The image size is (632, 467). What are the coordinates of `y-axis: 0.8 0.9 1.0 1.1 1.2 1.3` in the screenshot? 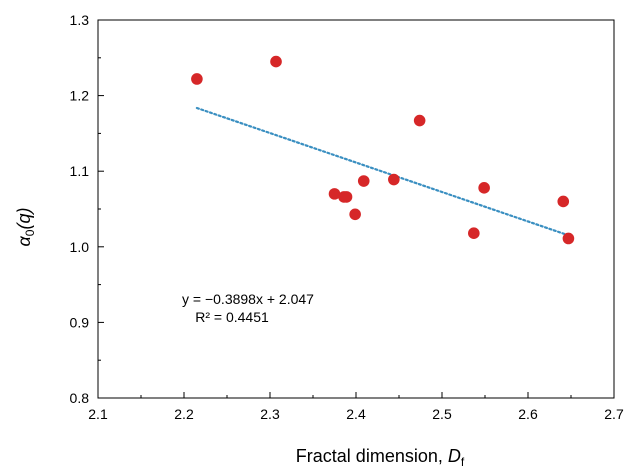 It's located at (87, 209).